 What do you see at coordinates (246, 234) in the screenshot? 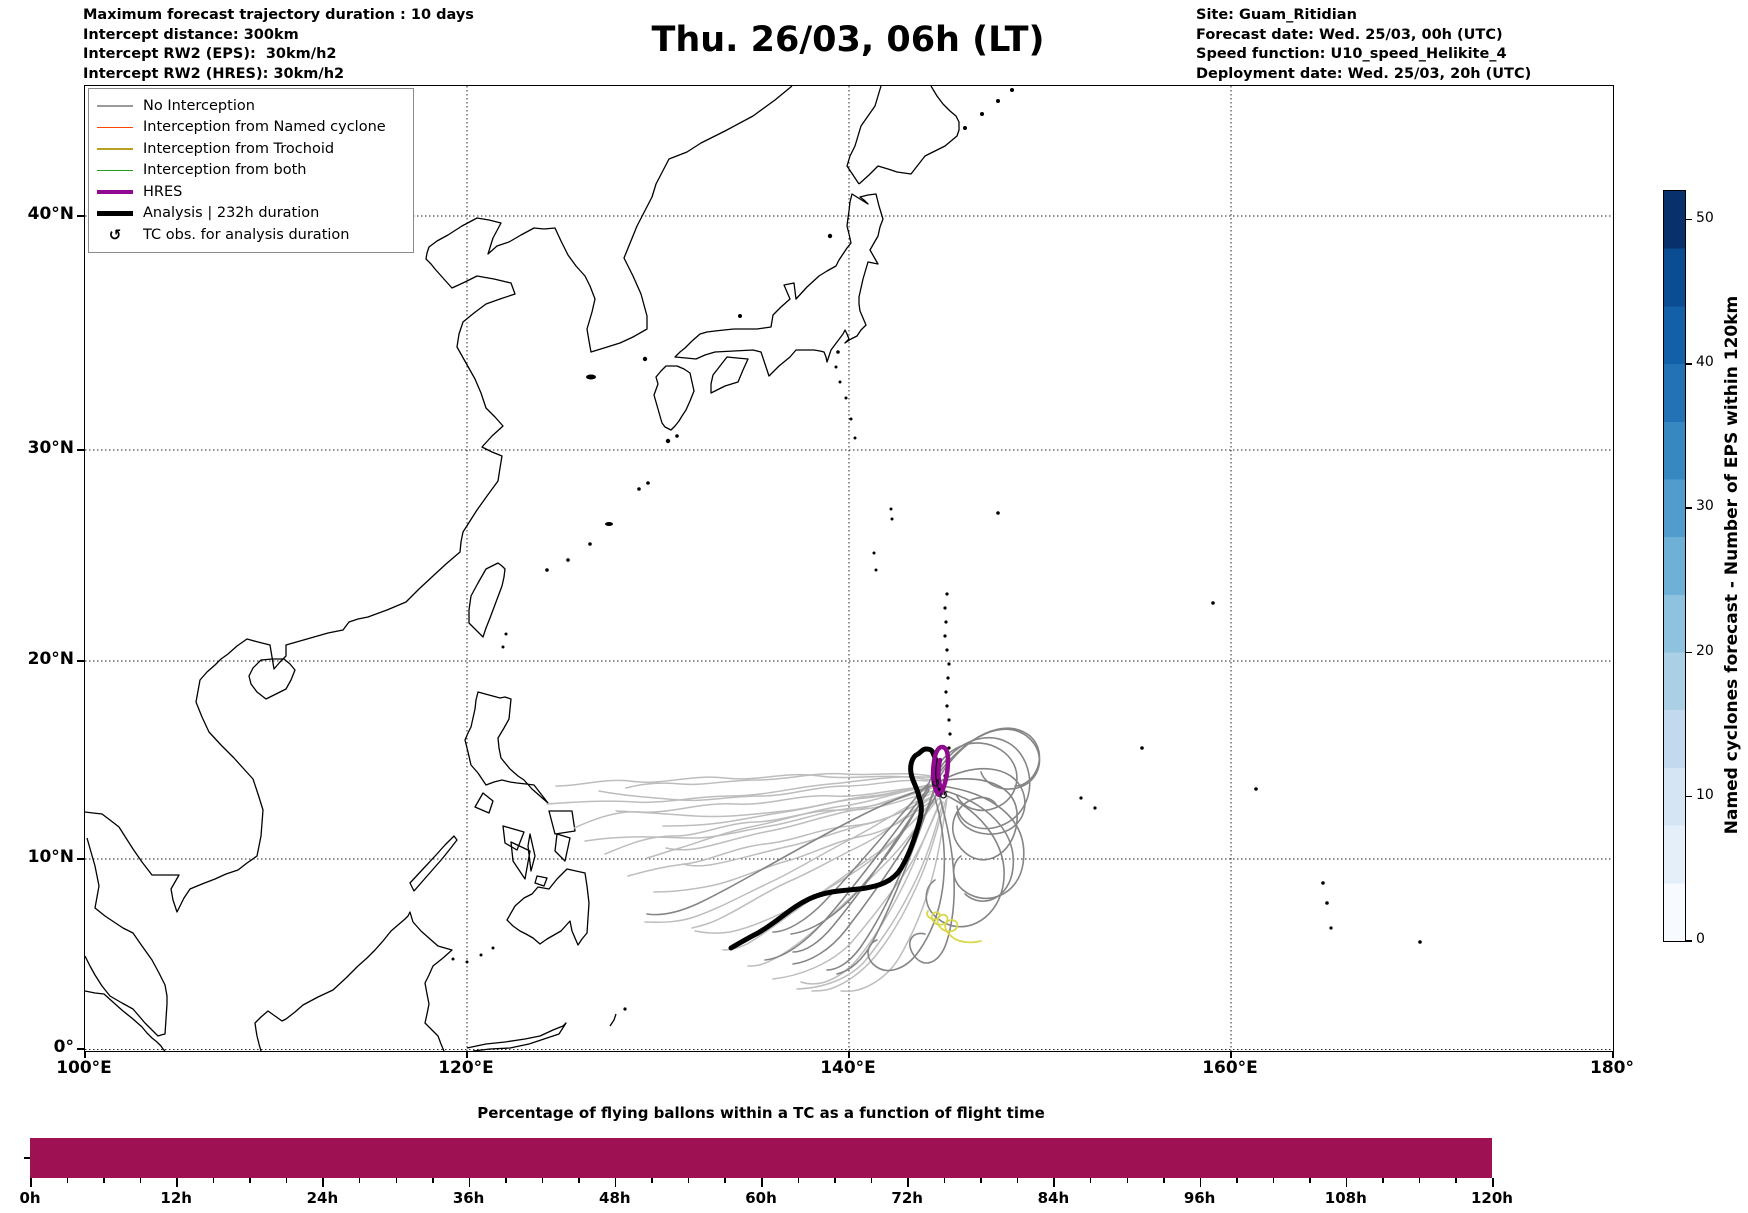
I see `legend-label: TC obs. for analysis duration` at bounding box center [246, 234].